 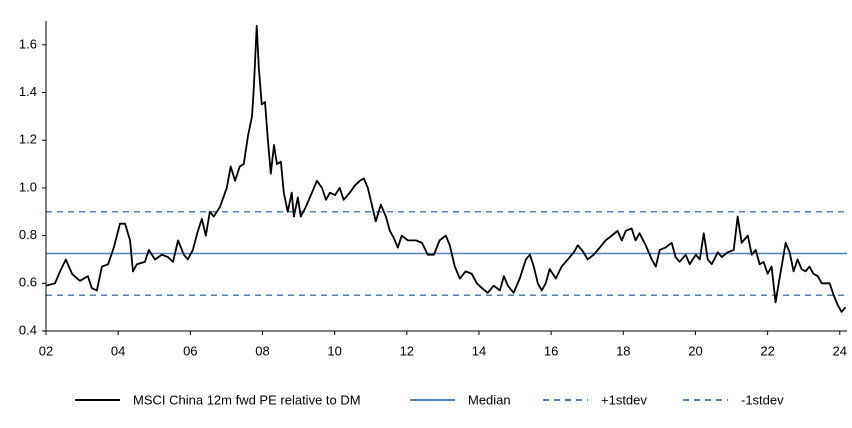 What do you see at coordinates (695, 350) in the screenshot?
I see `x-tick-label: 20` at bounding box center [695, 350].